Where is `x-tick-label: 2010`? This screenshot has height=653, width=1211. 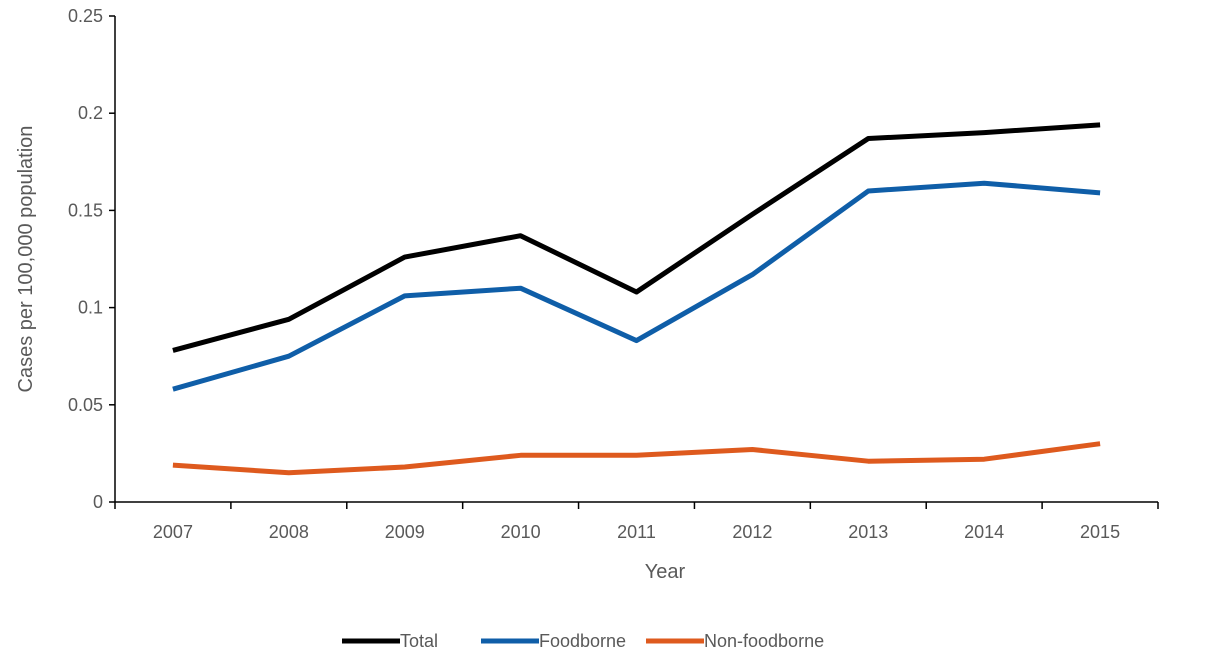
x-tick-label: 2010 is located at coordinates (521, 532).